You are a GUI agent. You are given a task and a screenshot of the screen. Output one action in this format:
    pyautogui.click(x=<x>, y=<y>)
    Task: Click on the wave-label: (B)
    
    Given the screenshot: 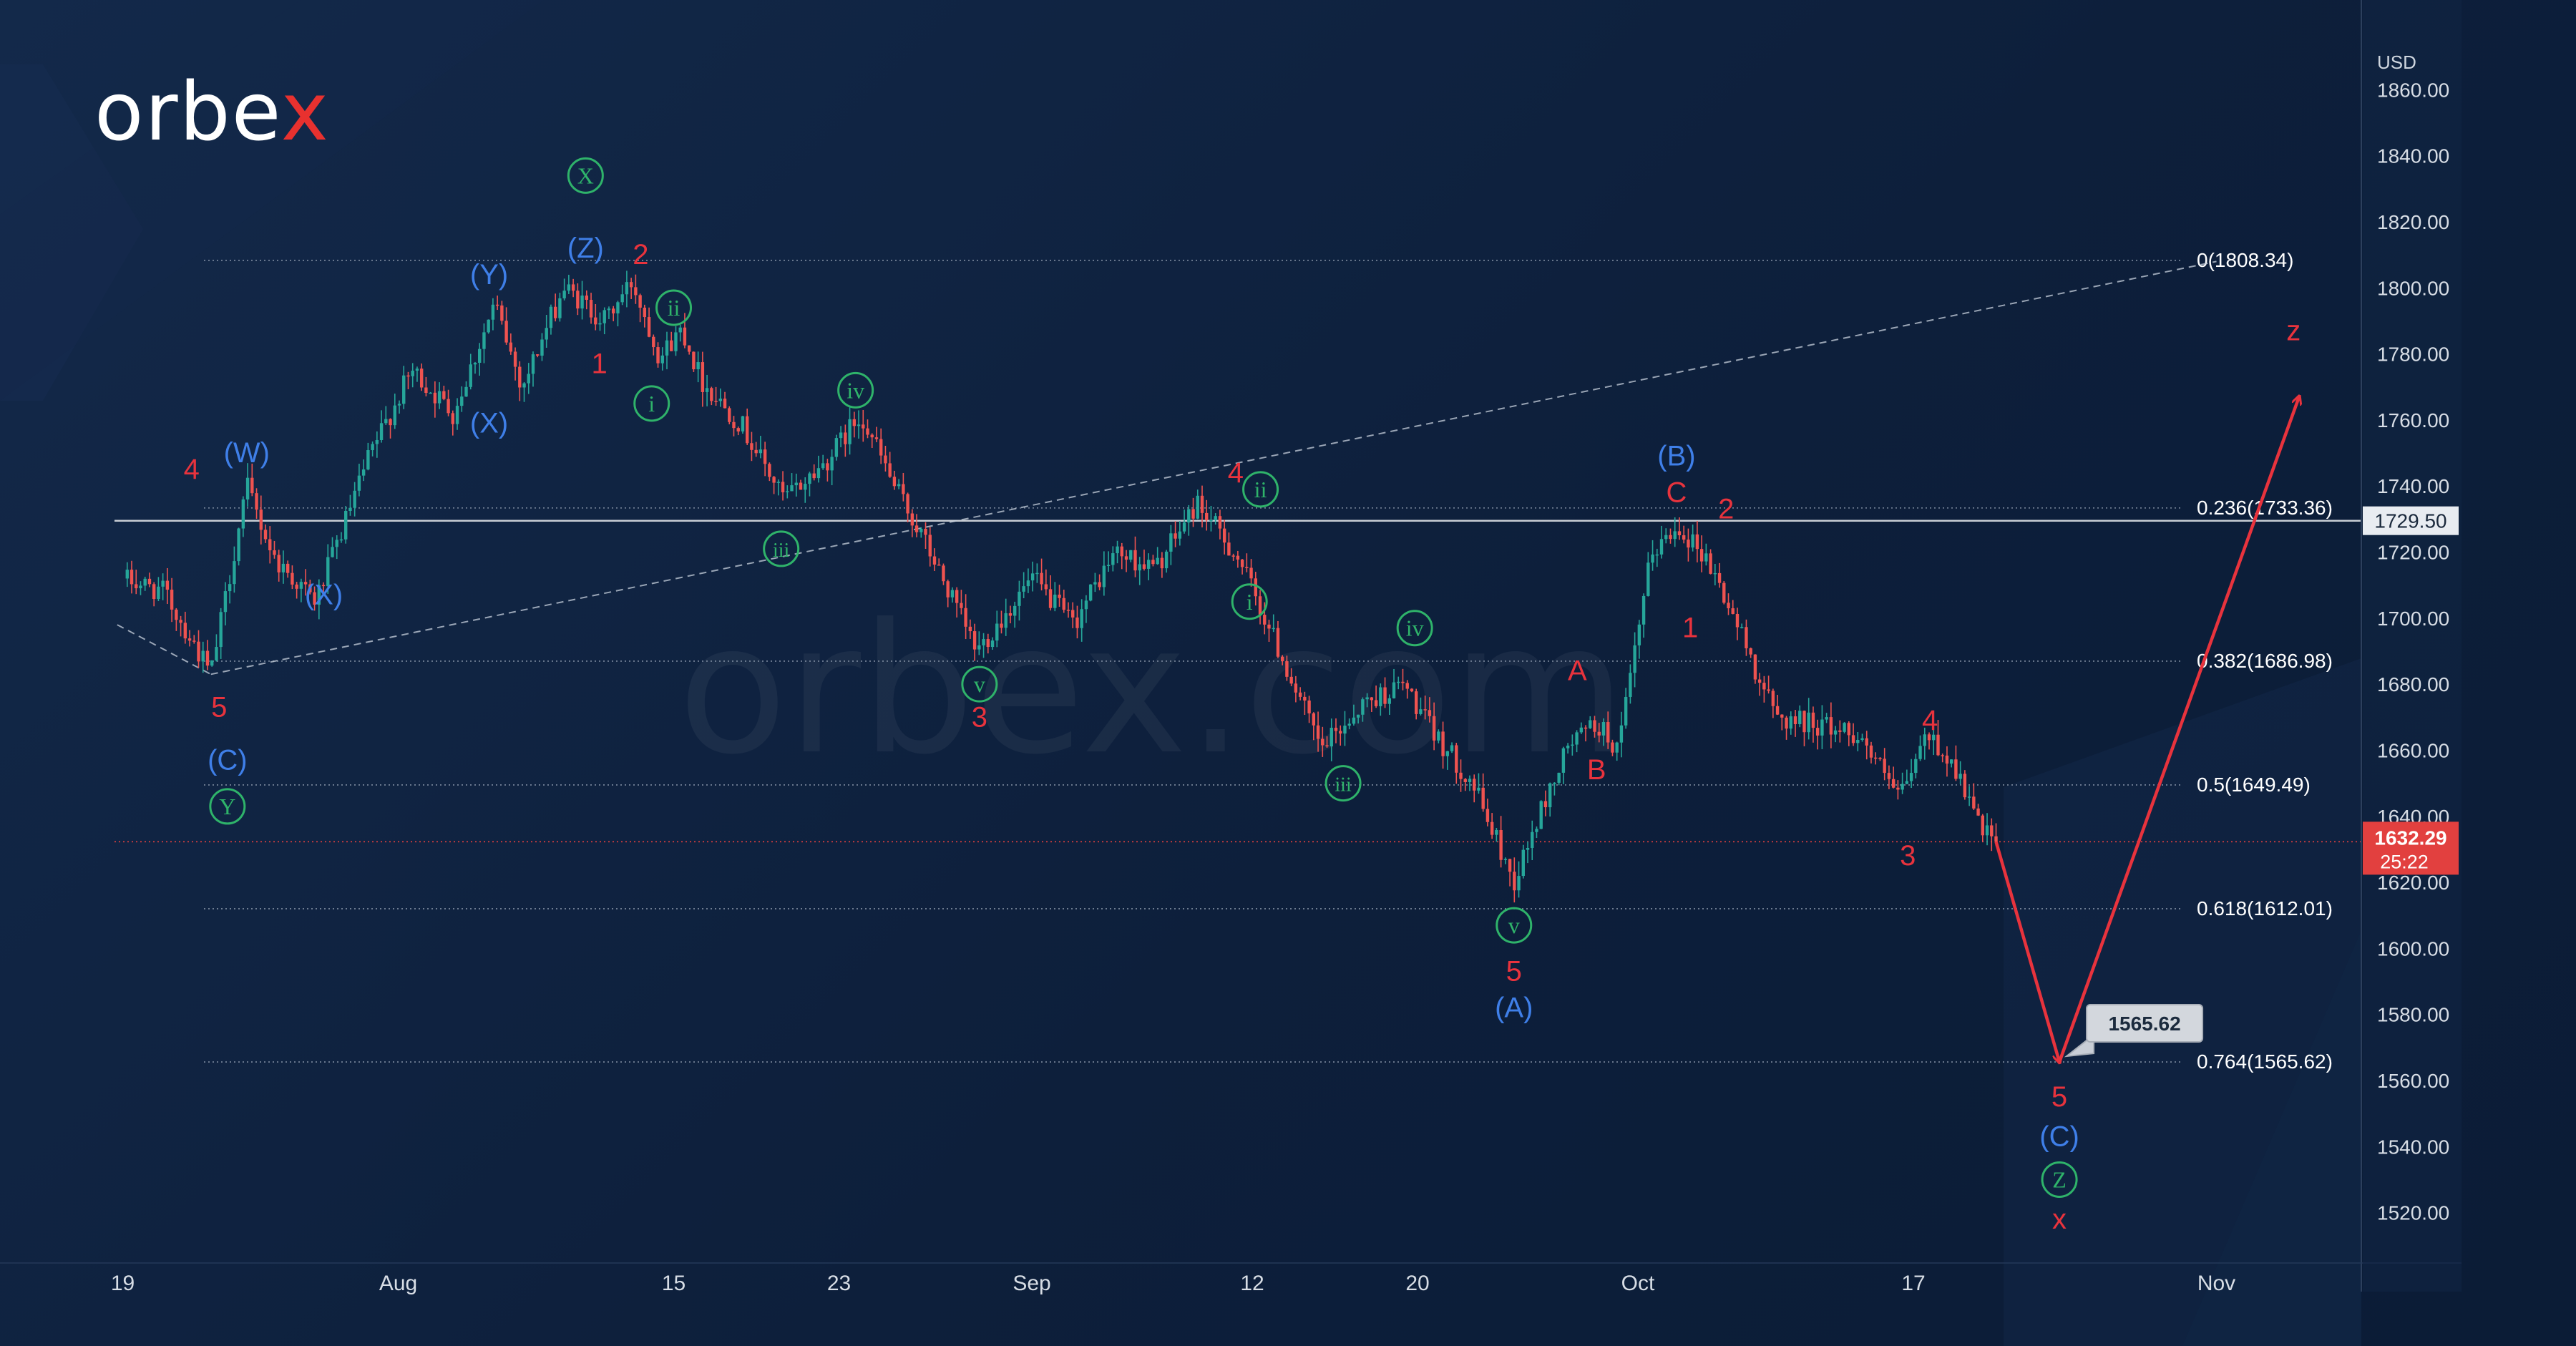 What is the action you would take?
    pyautogui.click(x=1676, y=456)
    